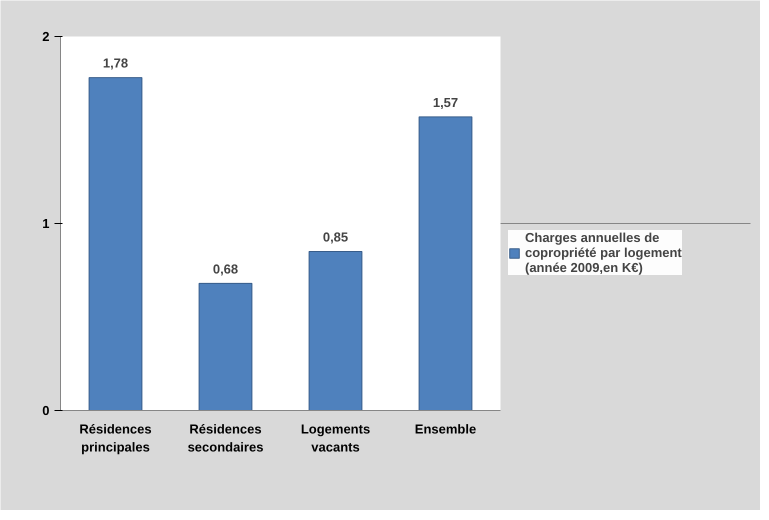 The image size is (769, 520). I want to click on data-label: 1,57, so click(445, 102).